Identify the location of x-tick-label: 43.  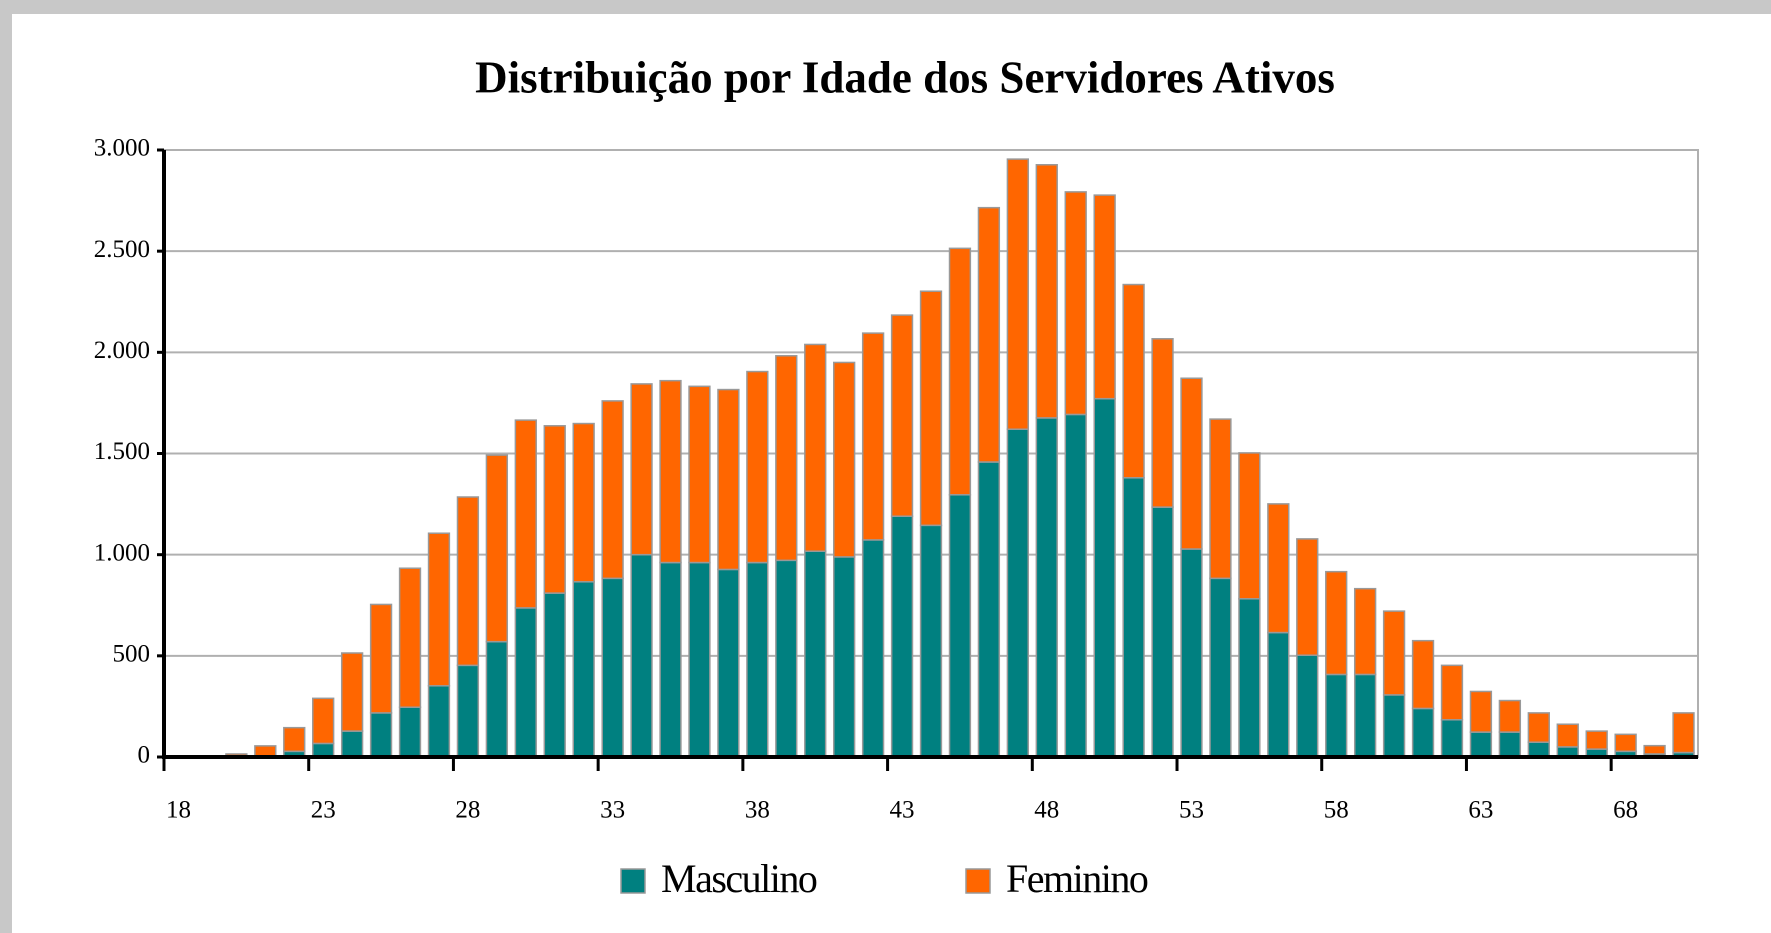
(902, 810).